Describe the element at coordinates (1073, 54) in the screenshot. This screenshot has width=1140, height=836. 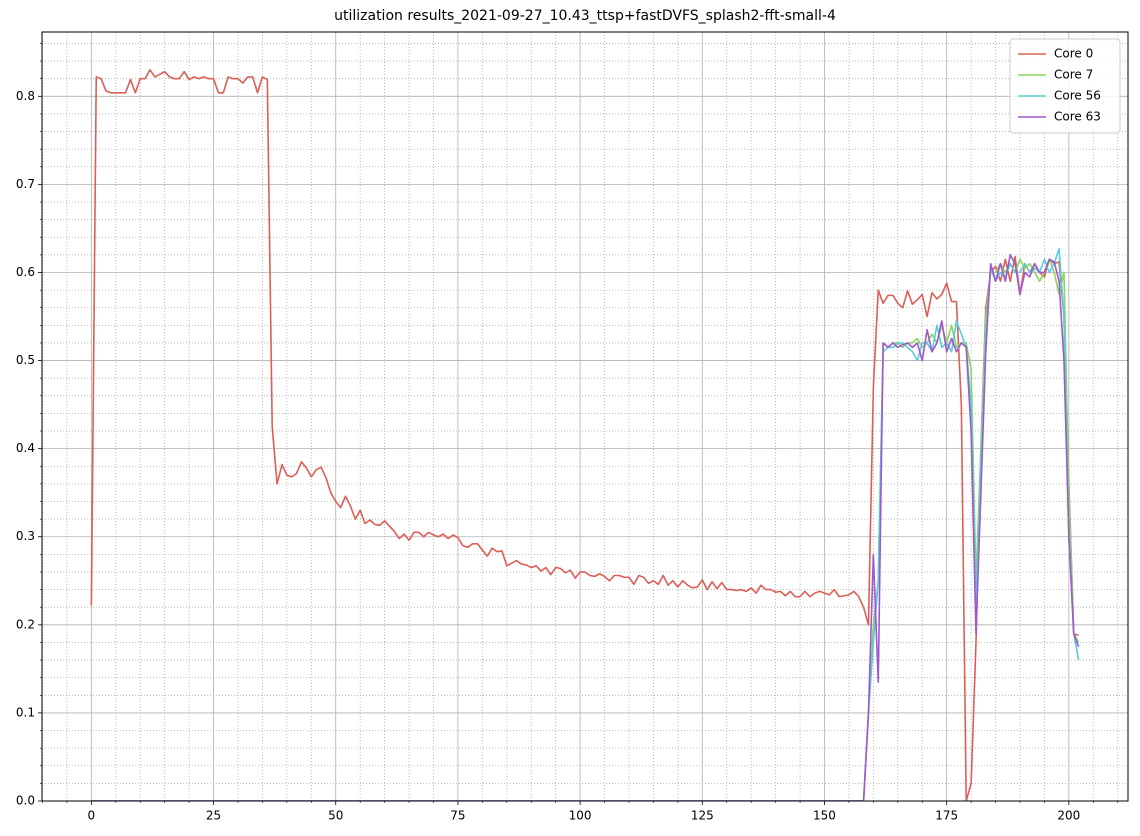
I see `legend-label: Core 0` at that location.